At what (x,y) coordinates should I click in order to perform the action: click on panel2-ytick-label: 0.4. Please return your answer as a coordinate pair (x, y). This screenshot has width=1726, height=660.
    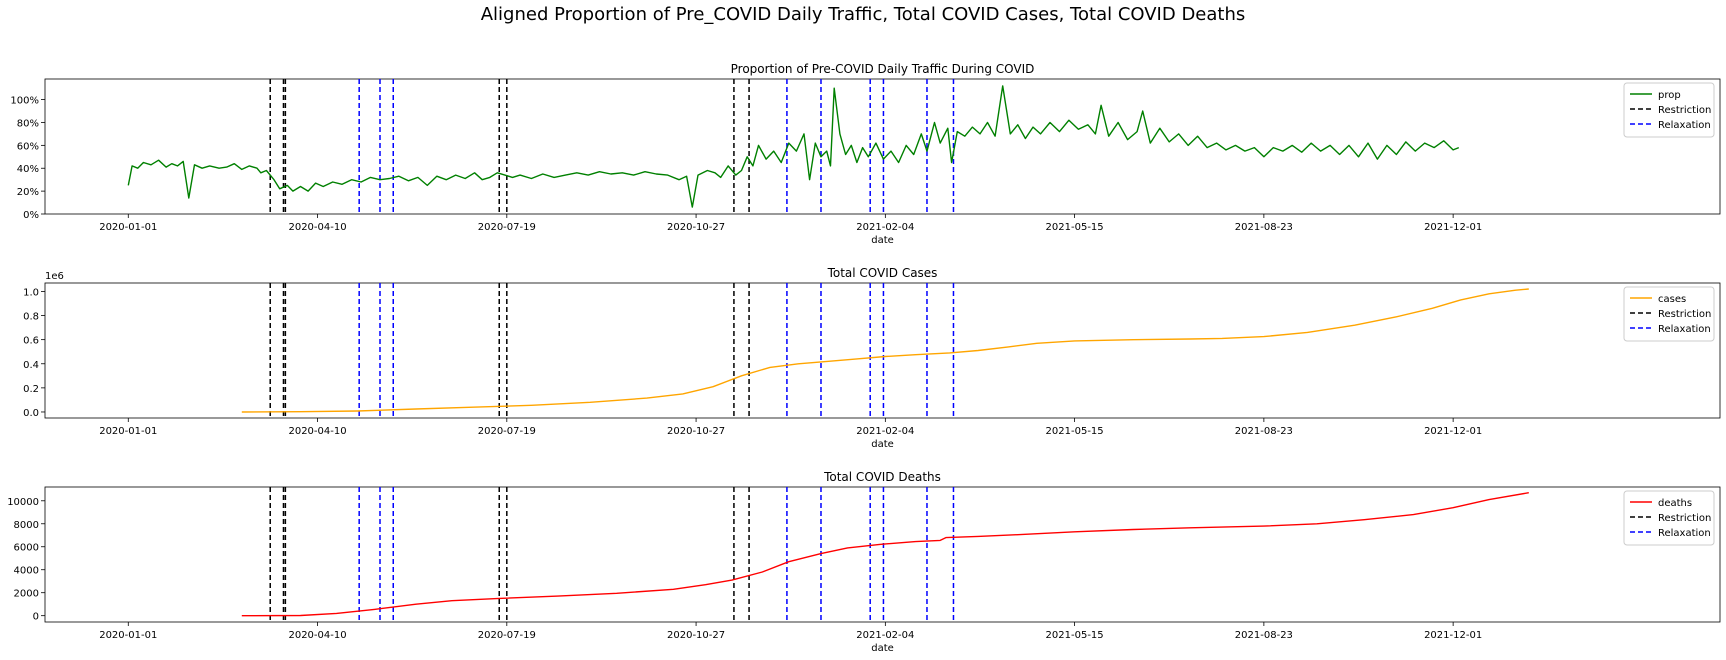
    Looking at the image, I should click on (31, 365).